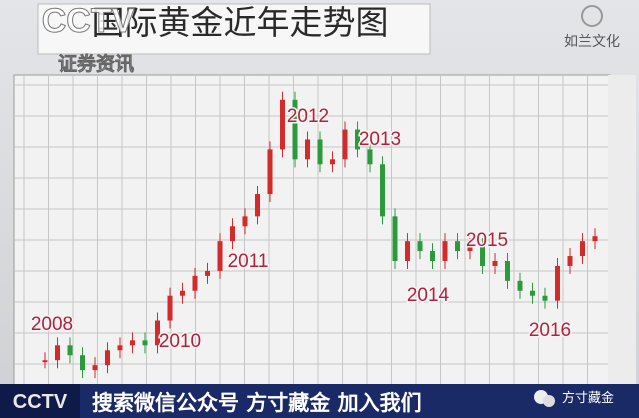  Describe the element at coordinates (52, 324) in the screenshot. I see `year-label: 2008` at that location.